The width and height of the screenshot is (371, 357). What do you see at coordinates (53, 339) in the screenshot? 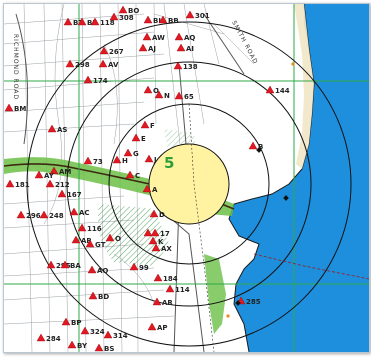
I see `site-marker-label: 284` at bounding box center [53, 339].